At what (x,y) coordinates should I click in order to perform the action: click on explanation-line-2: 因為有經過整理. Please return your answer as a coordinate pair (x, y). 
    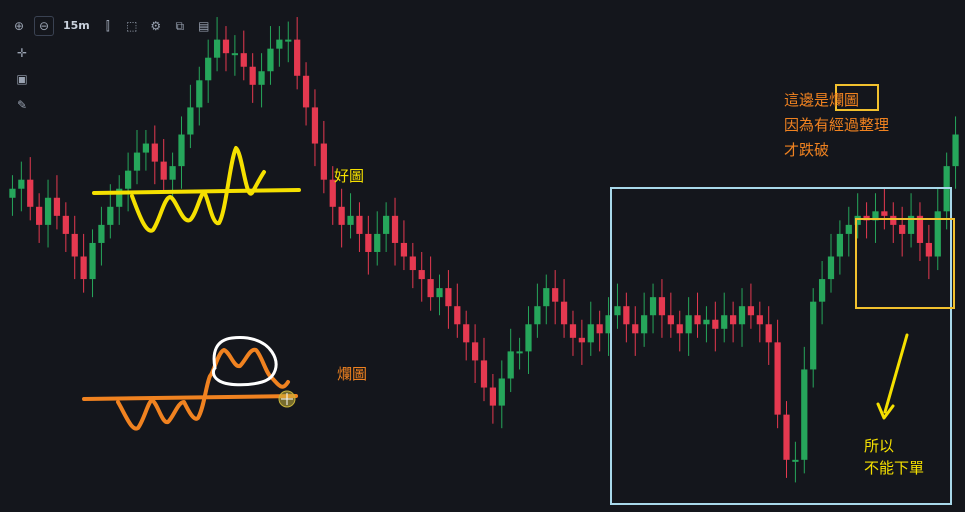
    Looking at the image, I should click on (837, 125).